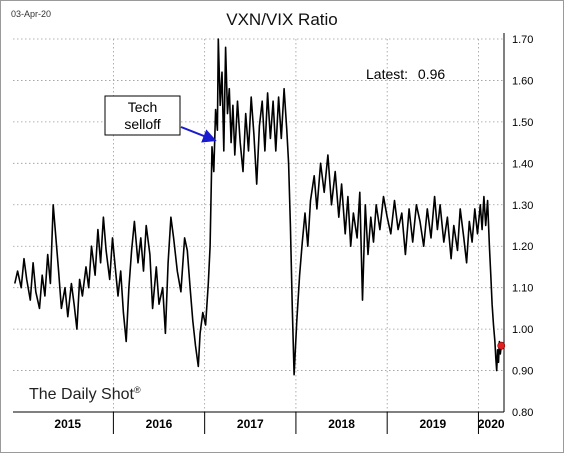 The width and height of the screenshot is (564, 457). What do you see at coordinates (137, 390) in the screenshot?
I see `watermark-mark: ®` at bounding box center [137, 390].